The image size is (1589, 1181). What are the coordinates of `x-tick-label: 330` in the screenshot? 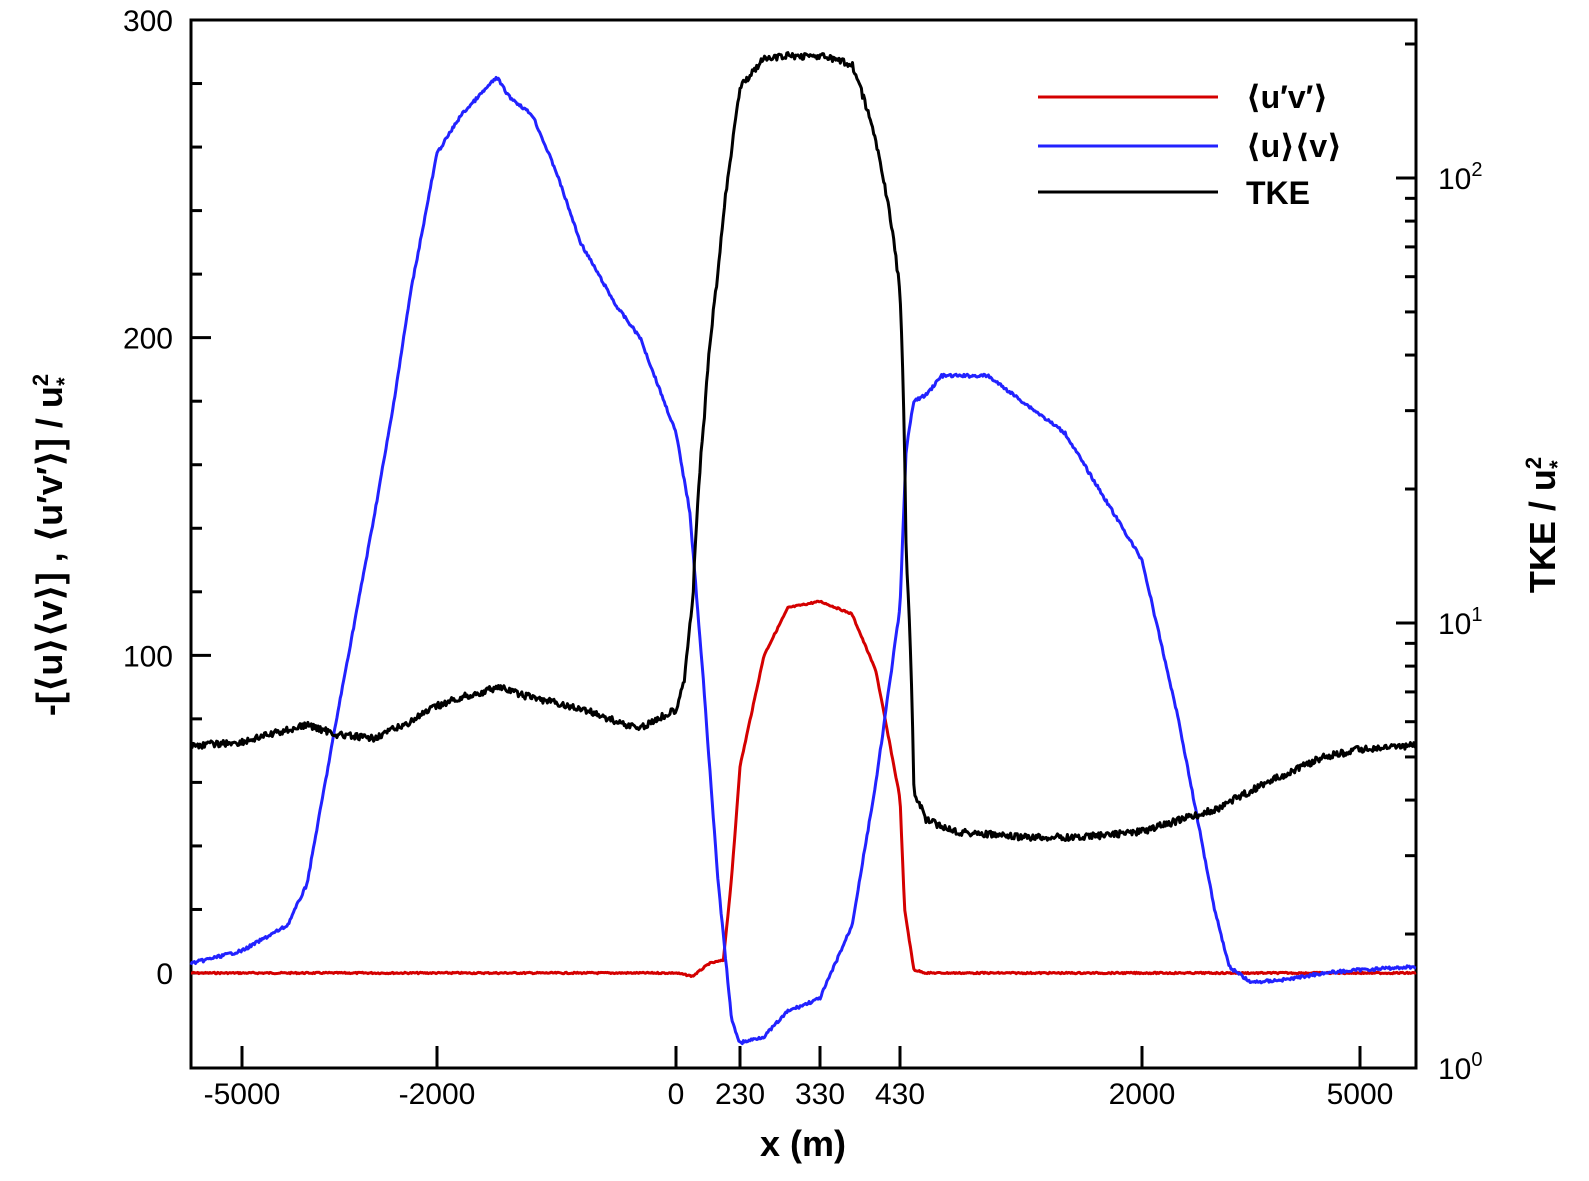 It's located at (820, 1094).